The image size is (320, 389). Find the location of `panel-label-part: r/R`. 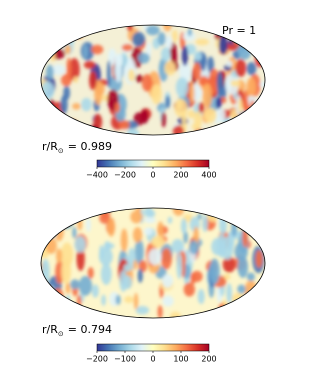

panel-label-part: r/R is located at coordinates (50, 329).